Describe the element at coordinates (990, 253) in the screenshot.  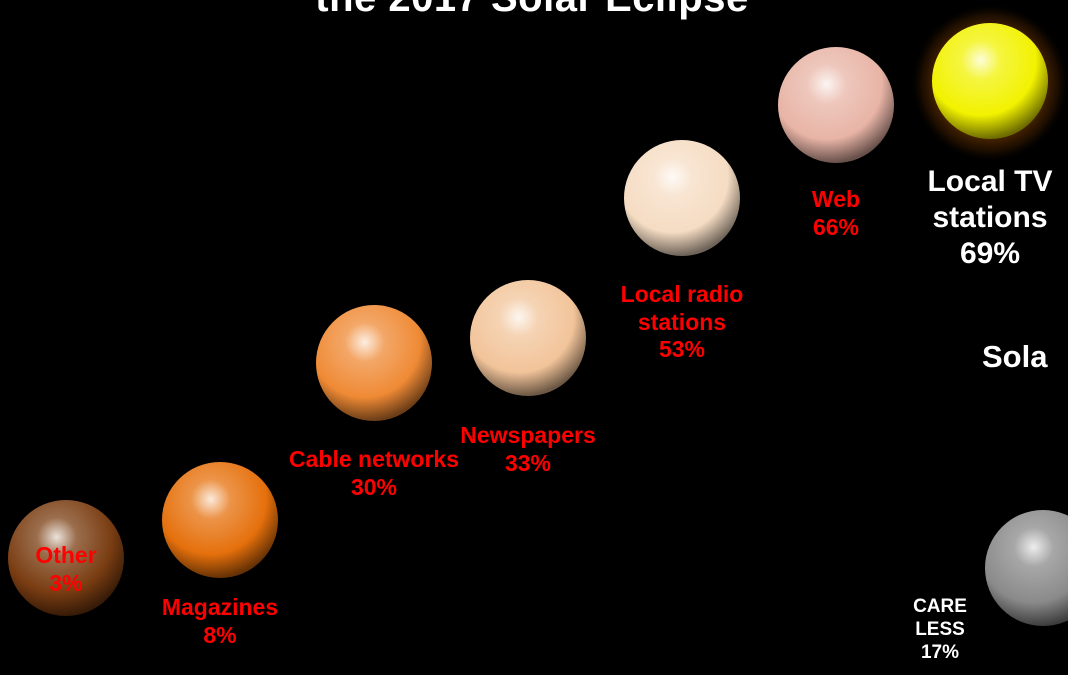
I see `value-text-local-tv-stations: 69%` at that location.